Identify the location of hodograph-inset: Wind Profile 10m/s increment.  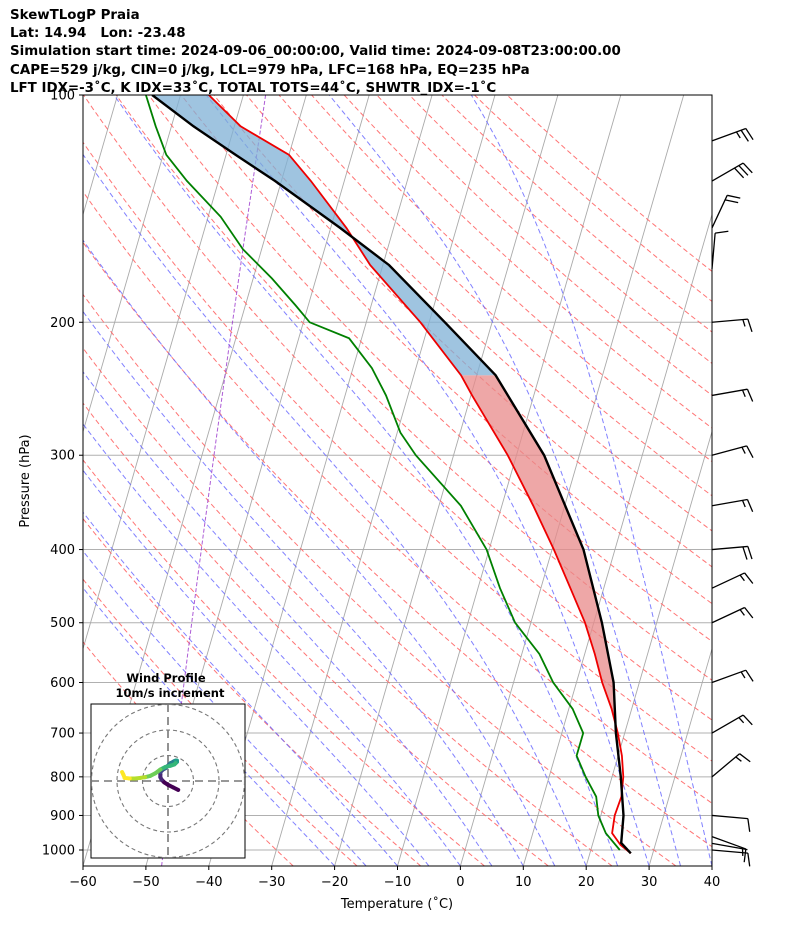
(168, 765).